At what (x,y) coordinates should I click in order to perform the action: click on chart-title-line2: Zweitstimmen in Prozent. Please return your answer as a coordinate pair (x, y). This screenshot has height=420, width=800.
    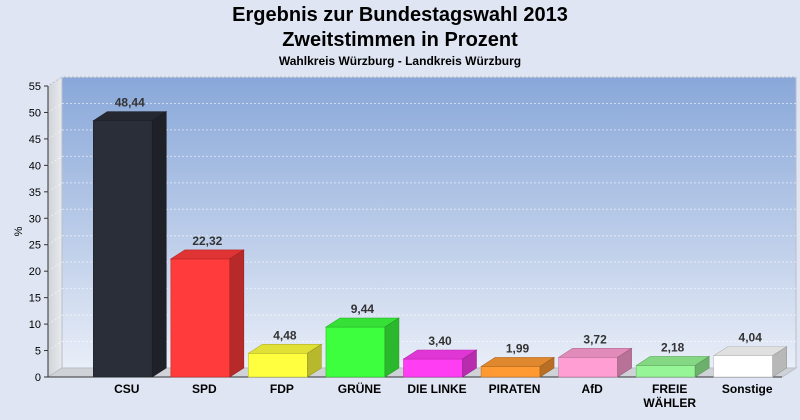
    Looking at the image, I should click on (400, 40).